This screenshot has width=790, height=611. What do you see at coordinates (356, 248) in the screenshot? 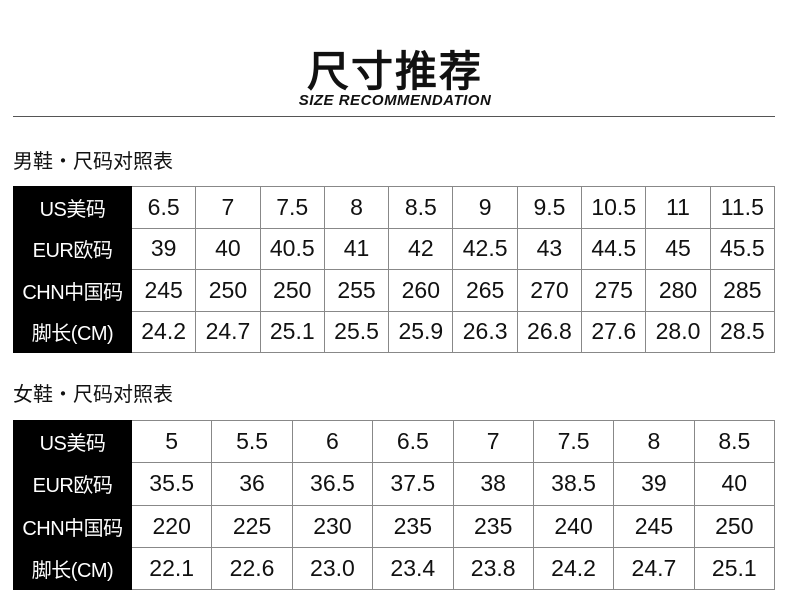
I see `table-cell: 41` at bounding box center [356, 248].